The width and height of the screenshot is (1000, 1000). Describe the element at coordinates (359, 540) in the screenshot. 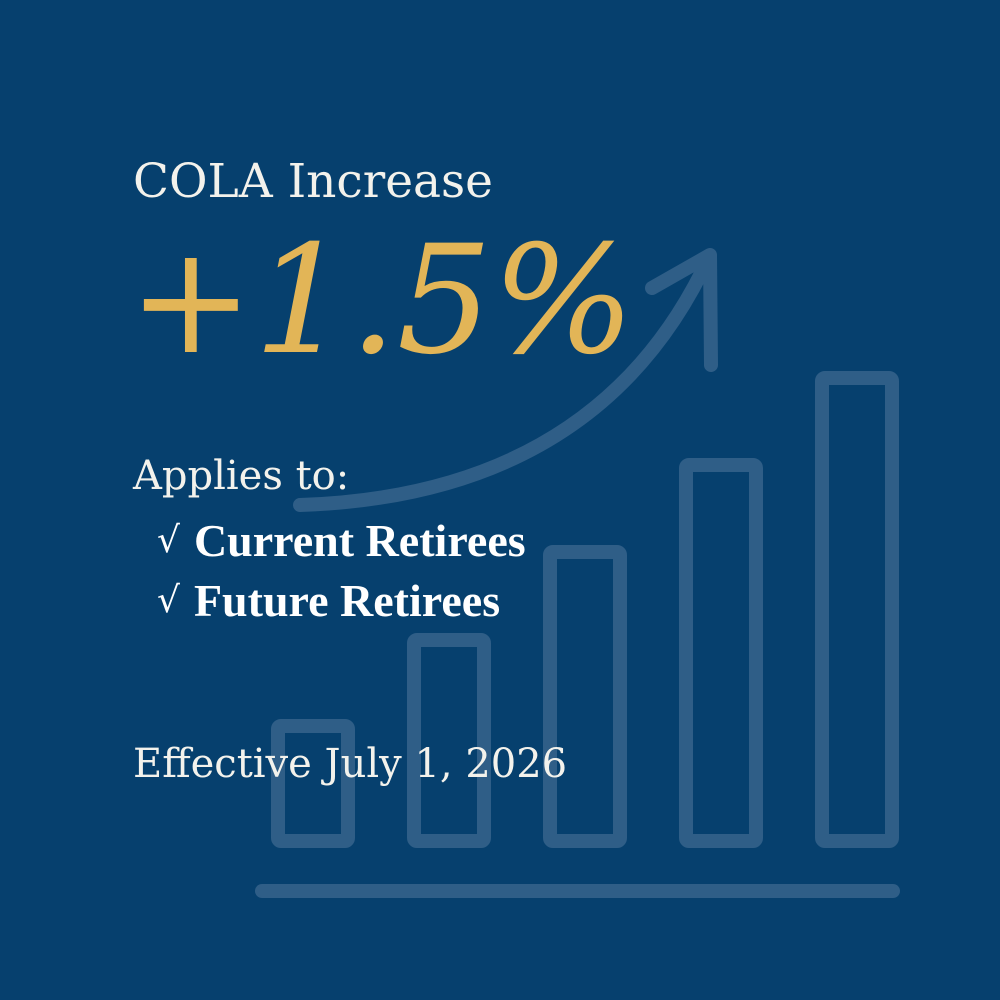

I see `list-item-label: Current Retirees` at that location.